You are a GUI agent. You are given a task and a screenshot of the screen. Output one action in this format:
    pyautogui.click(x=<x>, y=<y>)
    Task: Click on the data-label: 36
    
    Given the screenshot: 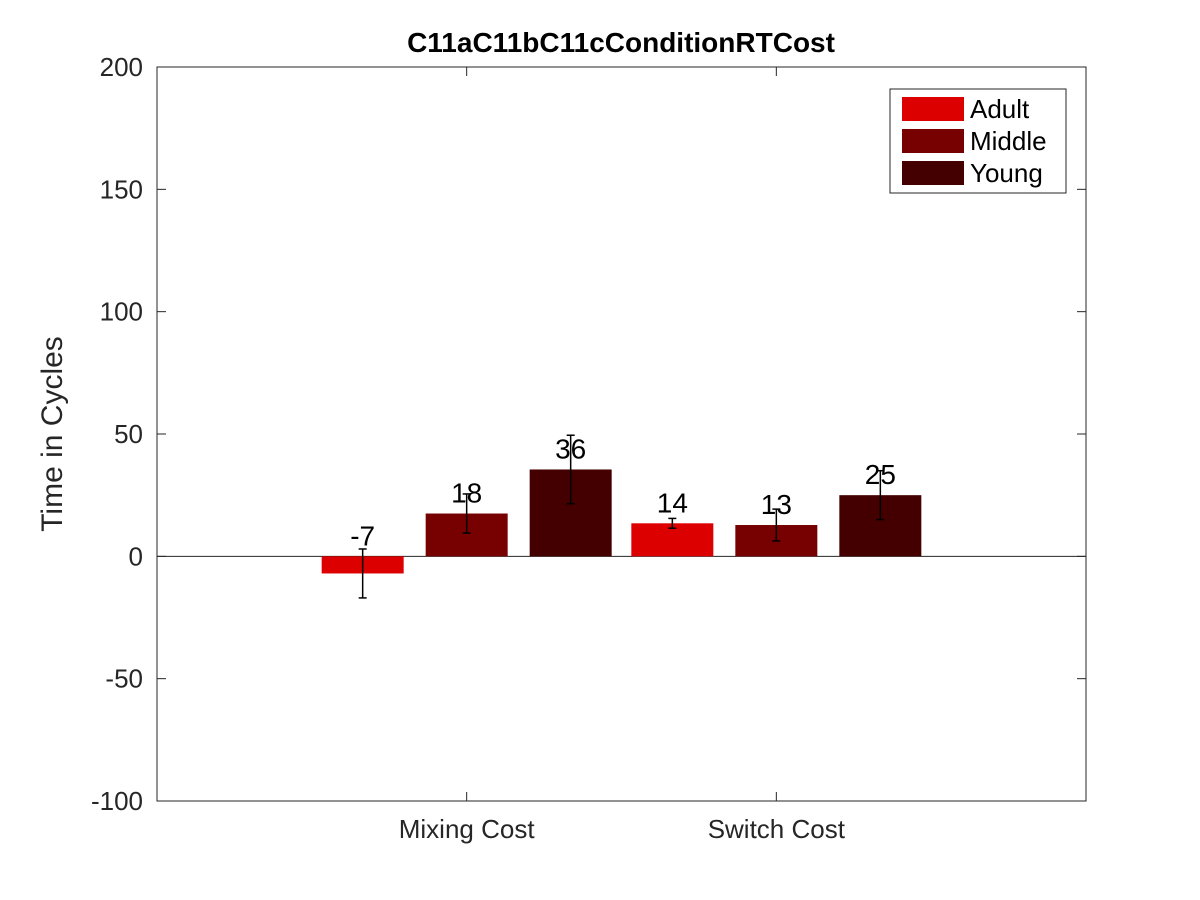 What is the action you would take?
    pyautogui.click(x=570, y=448)
    